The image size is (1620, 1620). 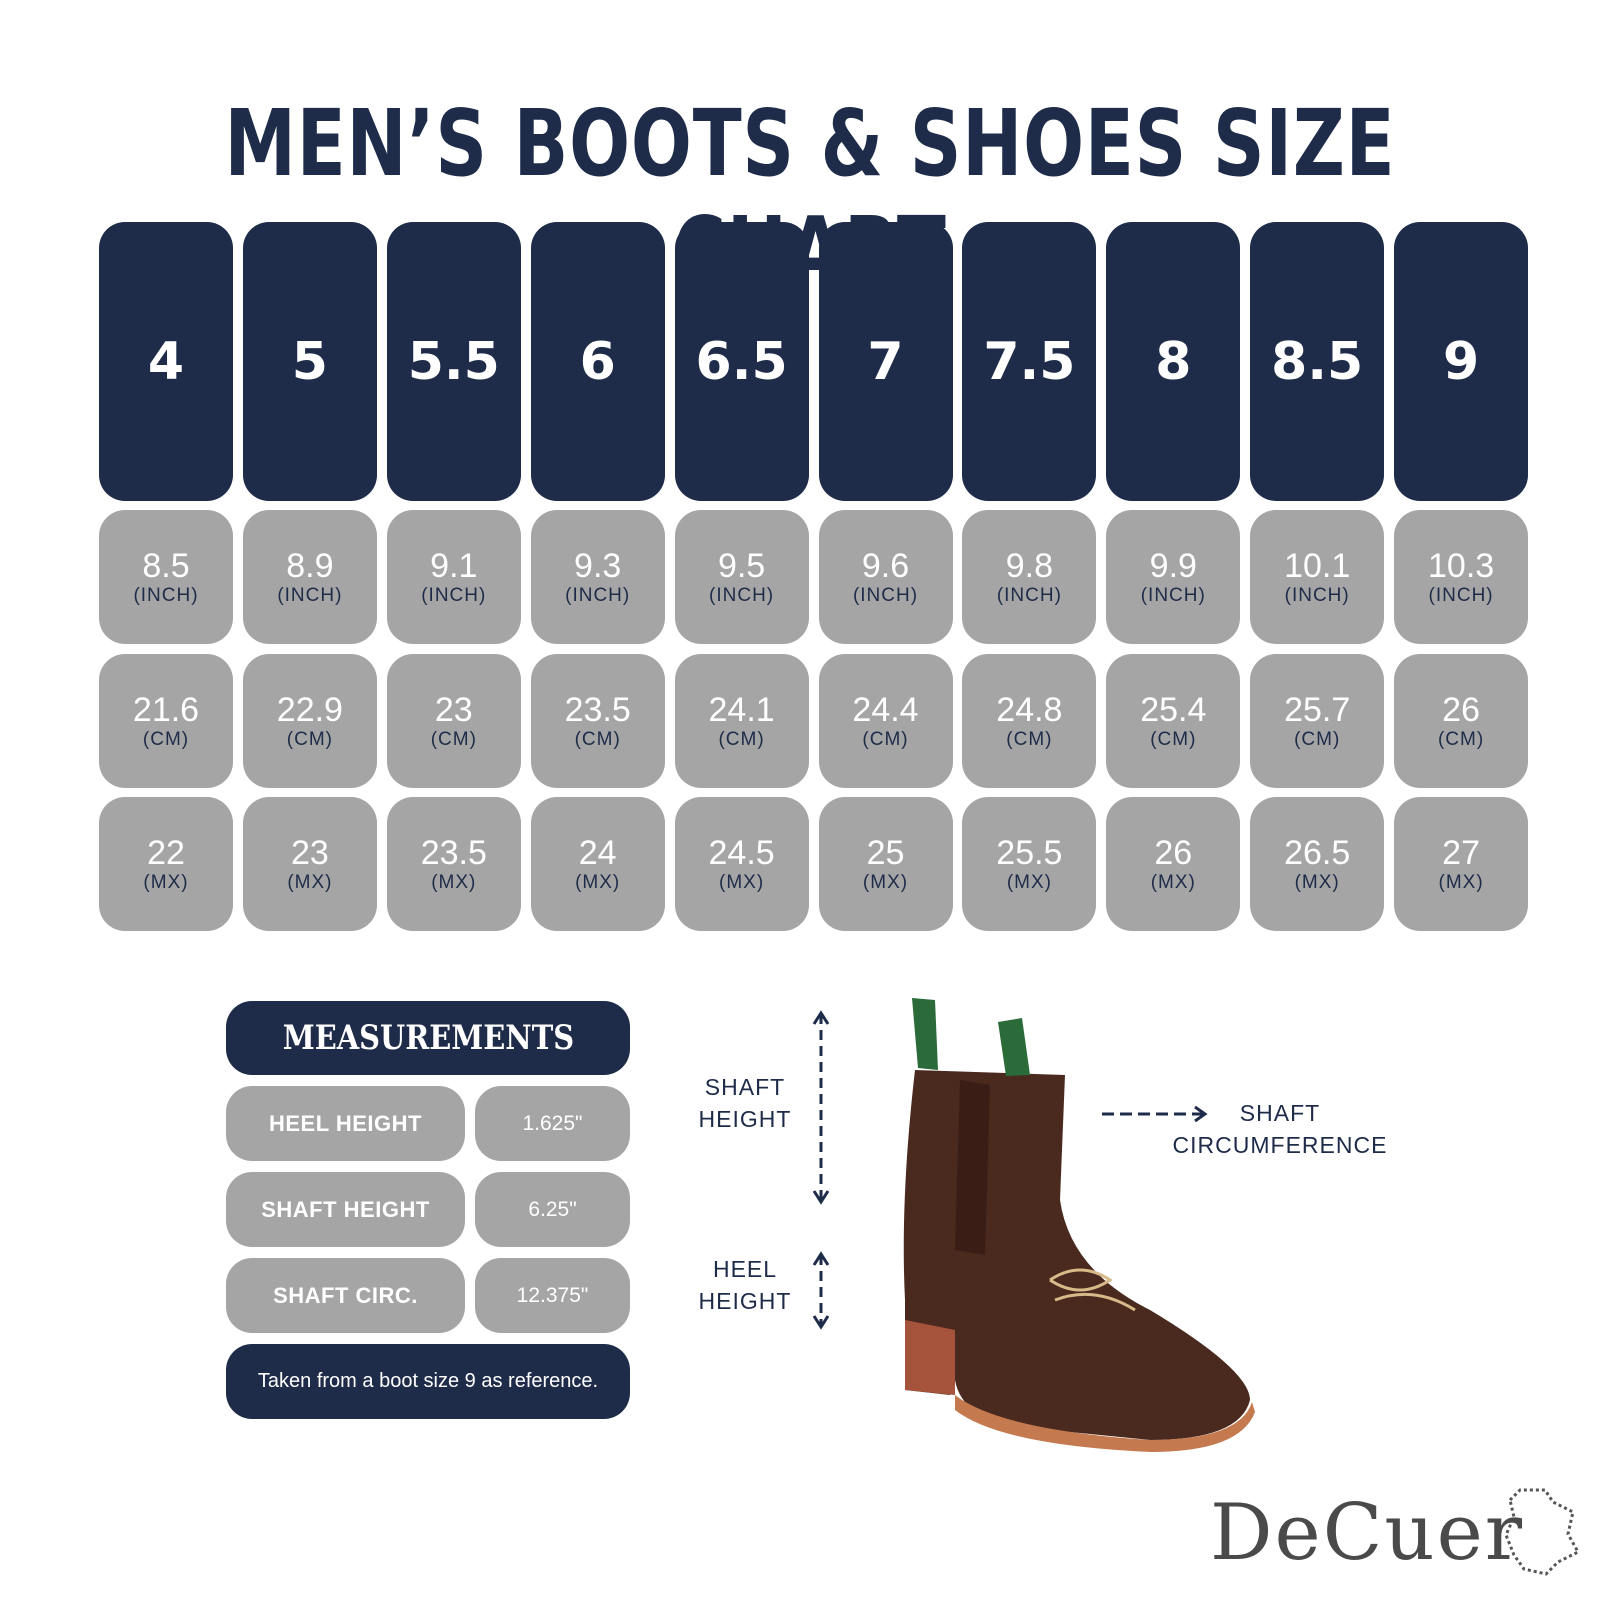 What do you see at coordinates (1317, 361) in the screenshot?
I see `size-text: 8.5` at bounding box center [1317, 361].